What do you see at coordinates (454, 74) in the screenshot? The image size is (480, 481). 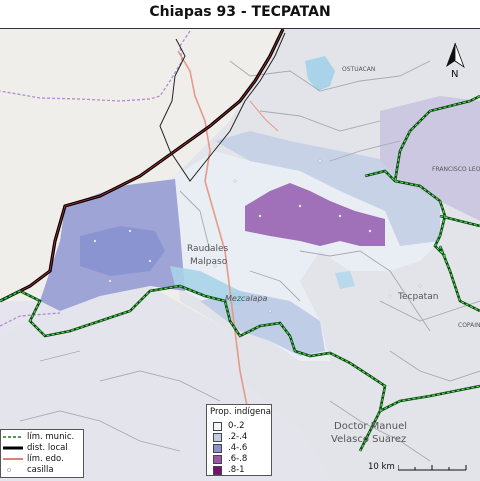 I see `north-label: N` at bounding box center [454, 74].